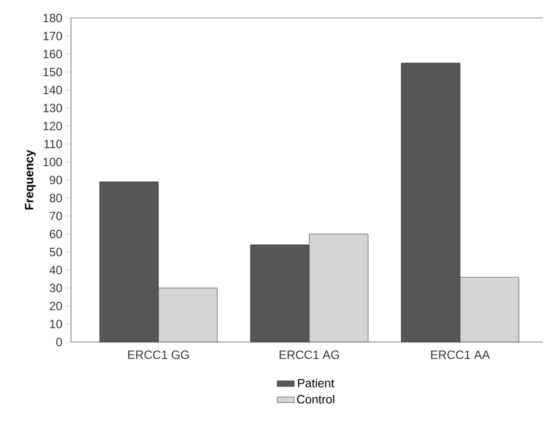 Image resolution: width=544 pixels, height=429 pixels. What do you see at coordinates (460, 354) in the screenshot?
I see `x-tick-label: ERCC1 AA` at bounding box center [460, 354].